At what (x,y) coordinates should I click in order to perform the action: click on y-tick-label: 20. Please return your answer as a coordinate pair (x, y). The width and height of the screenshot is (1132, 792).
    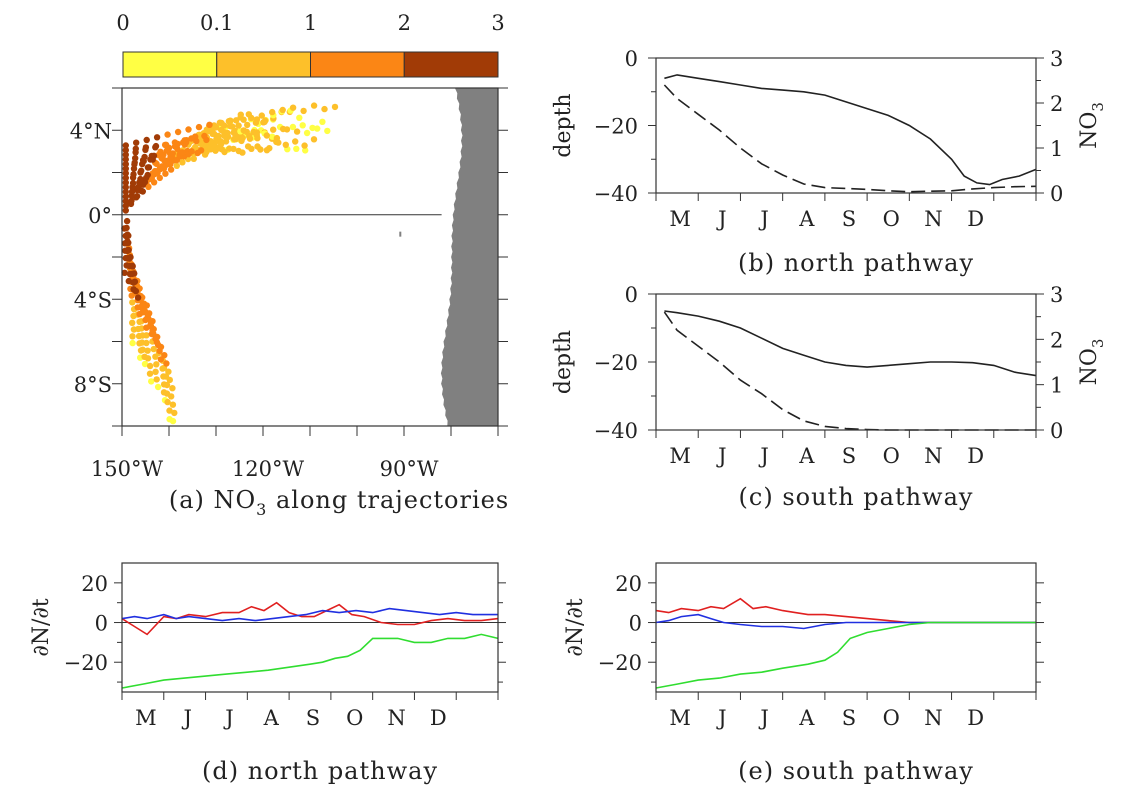
    Looking at the image, I should click on (628, 584).